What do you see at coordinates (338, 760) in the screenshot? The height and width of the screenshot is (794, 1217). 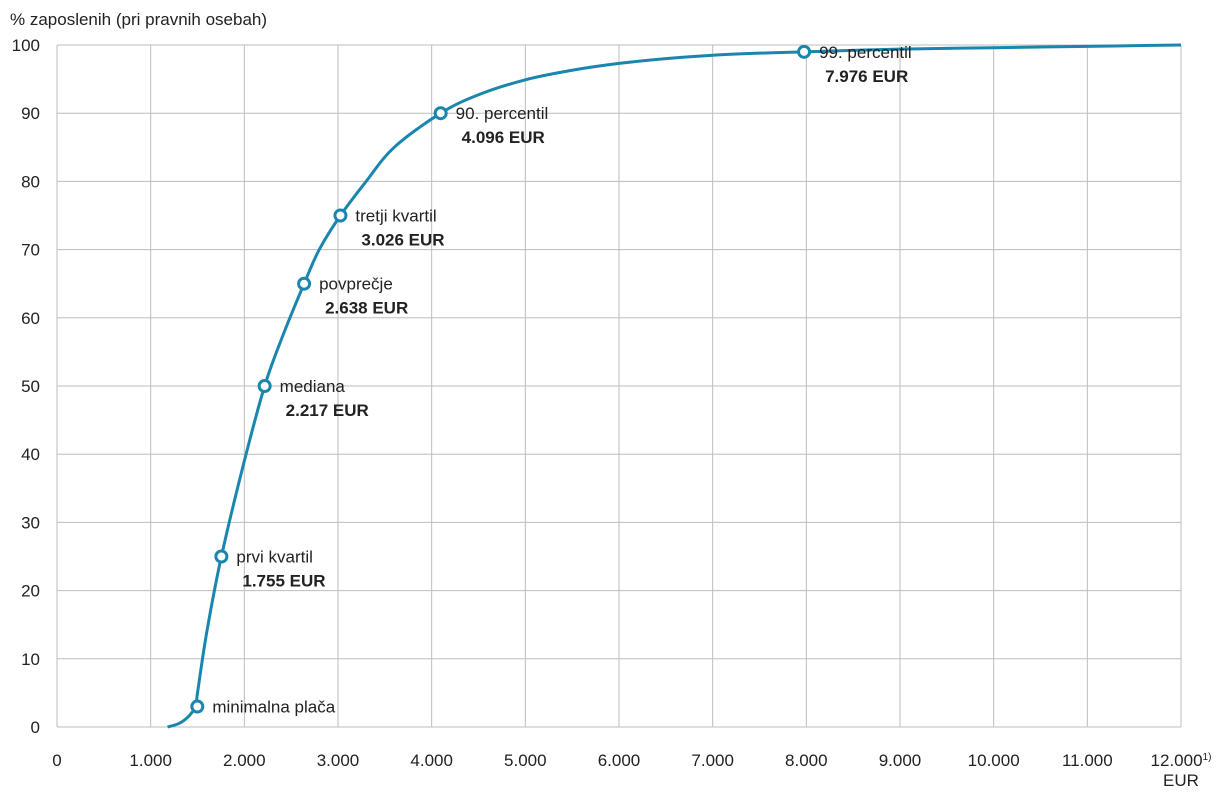 I see `x-tick-label: 3.000` at bounding box center [338, 760].